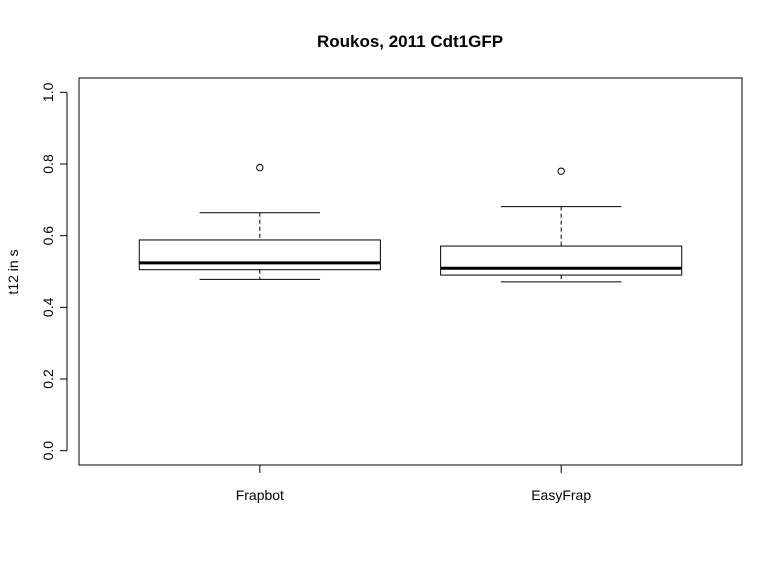 The width and height of the screenshot is (783, 563). I want to click on y-tick-label: 0.6, so click(48, 236).